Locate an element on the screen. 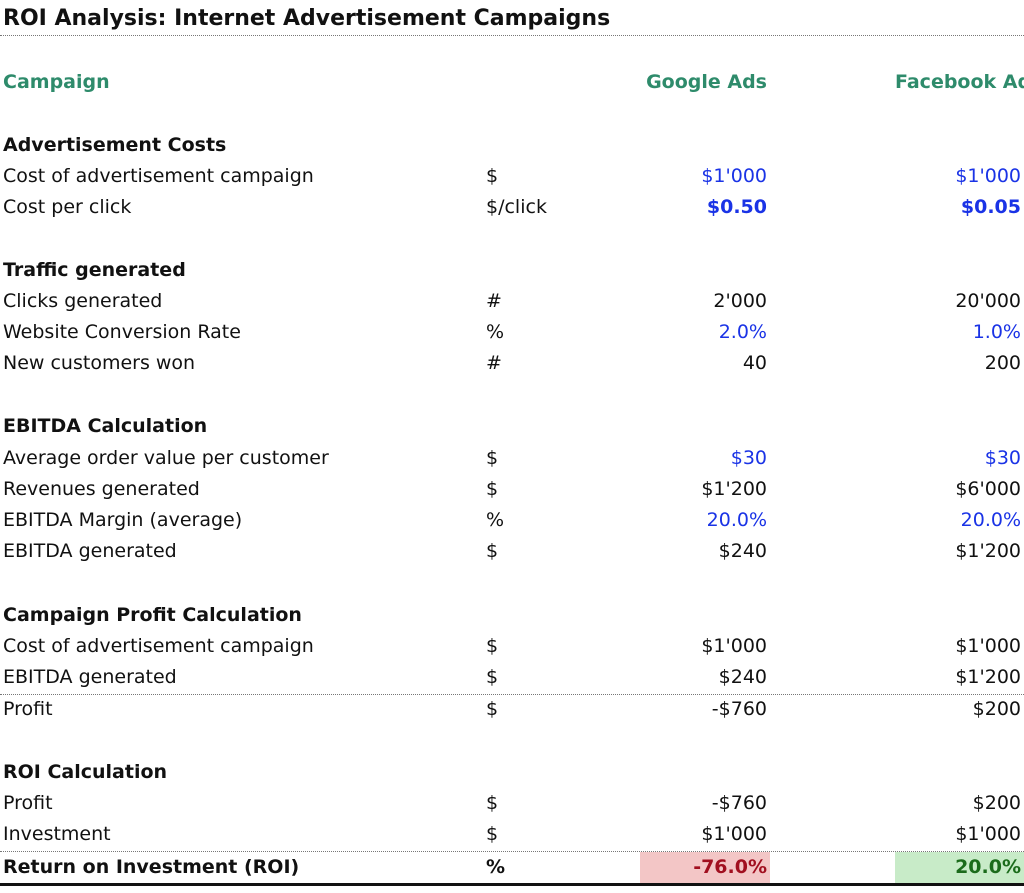 The width and height of the screenshot is (1024, 893). google-ads-roi-value: -76.0% is located at coordinates (705, 867).